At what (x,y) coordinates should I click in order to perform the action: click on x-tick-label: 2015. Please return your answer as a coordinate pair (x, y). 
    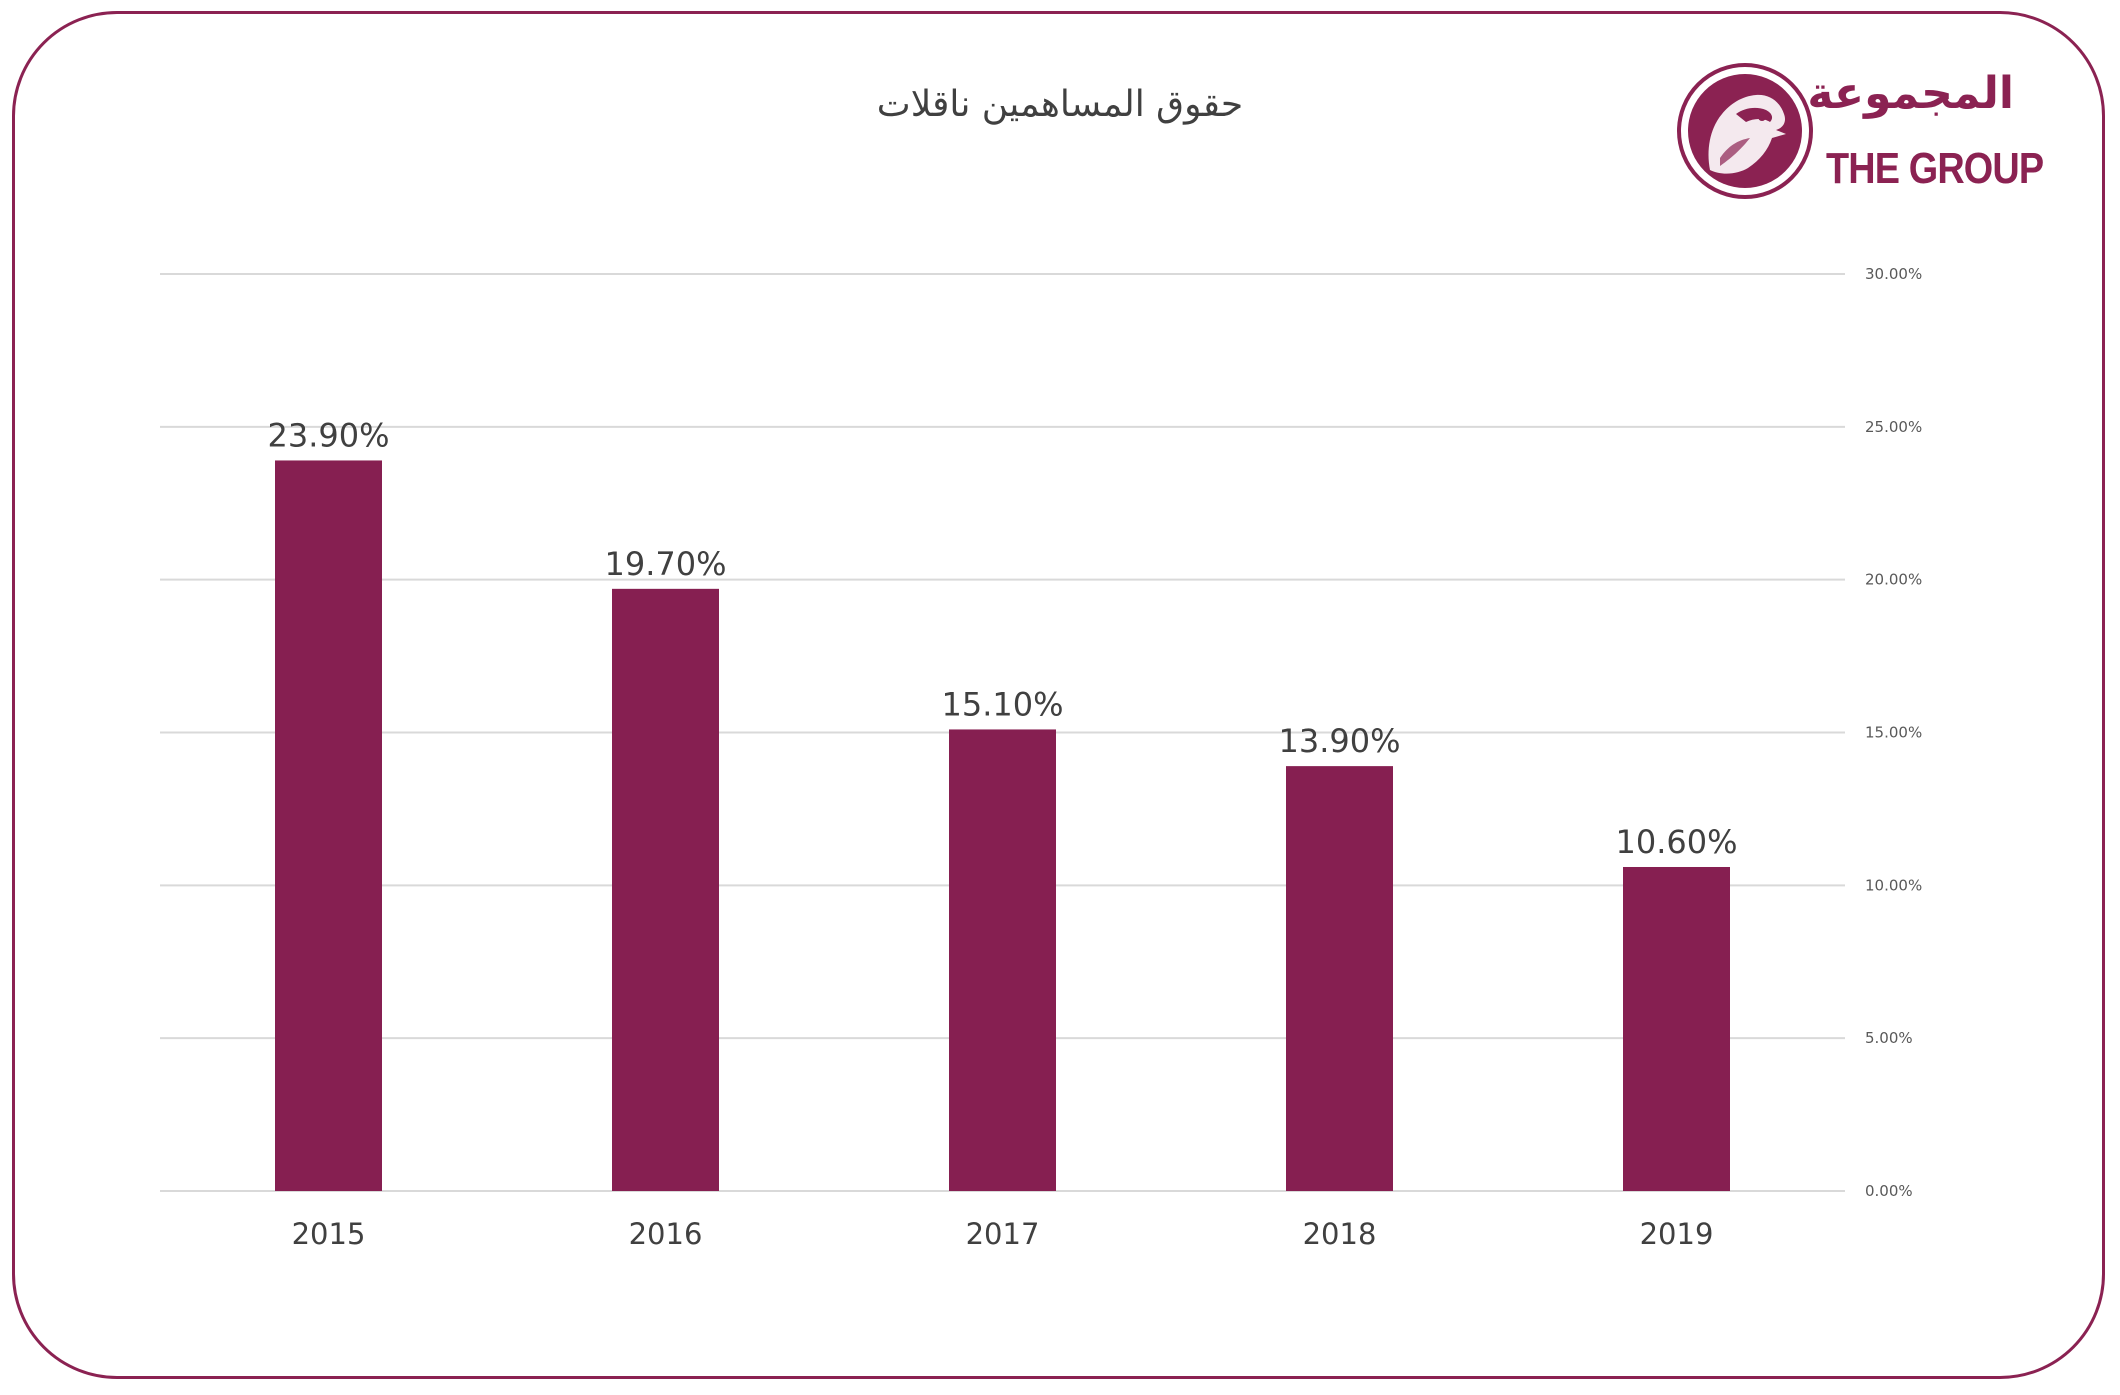
    Looking at the image, I should click on (329, 1234).